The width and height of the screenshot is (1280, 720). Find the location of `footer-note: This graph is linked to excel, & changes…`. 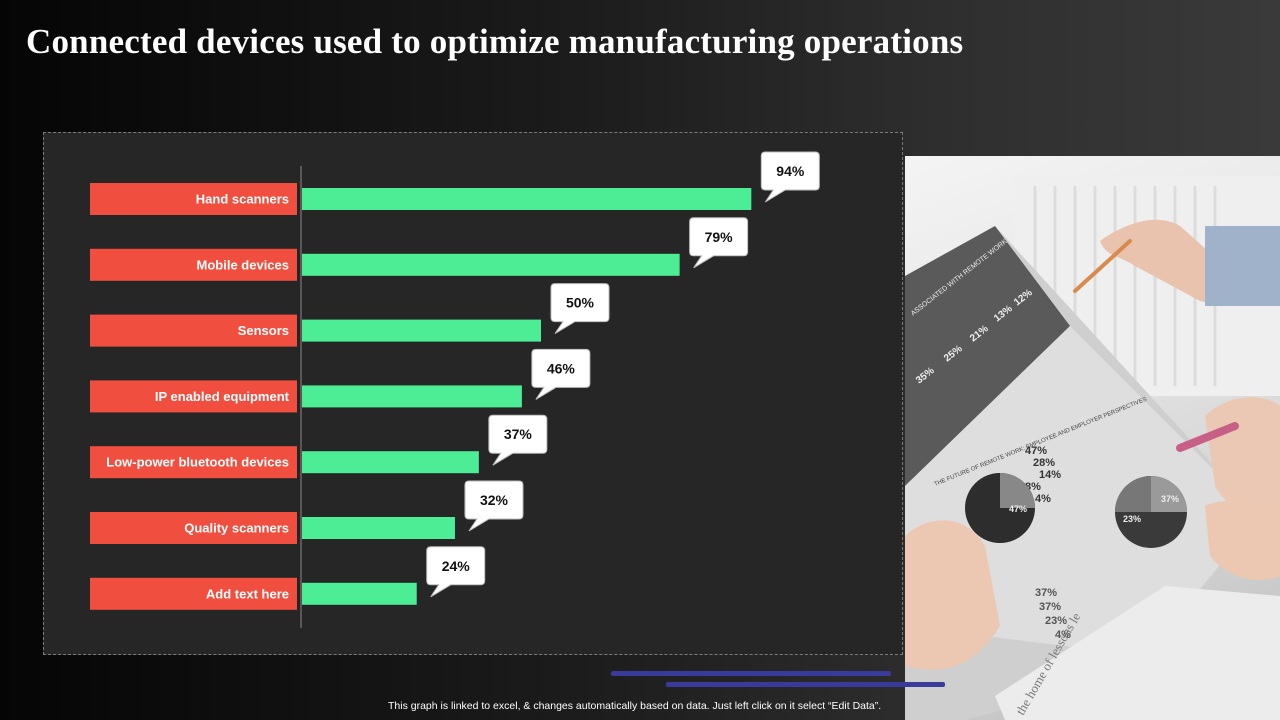

footer-note: This graph is linked to excel, & changes… is located at coordinates (635, 706).